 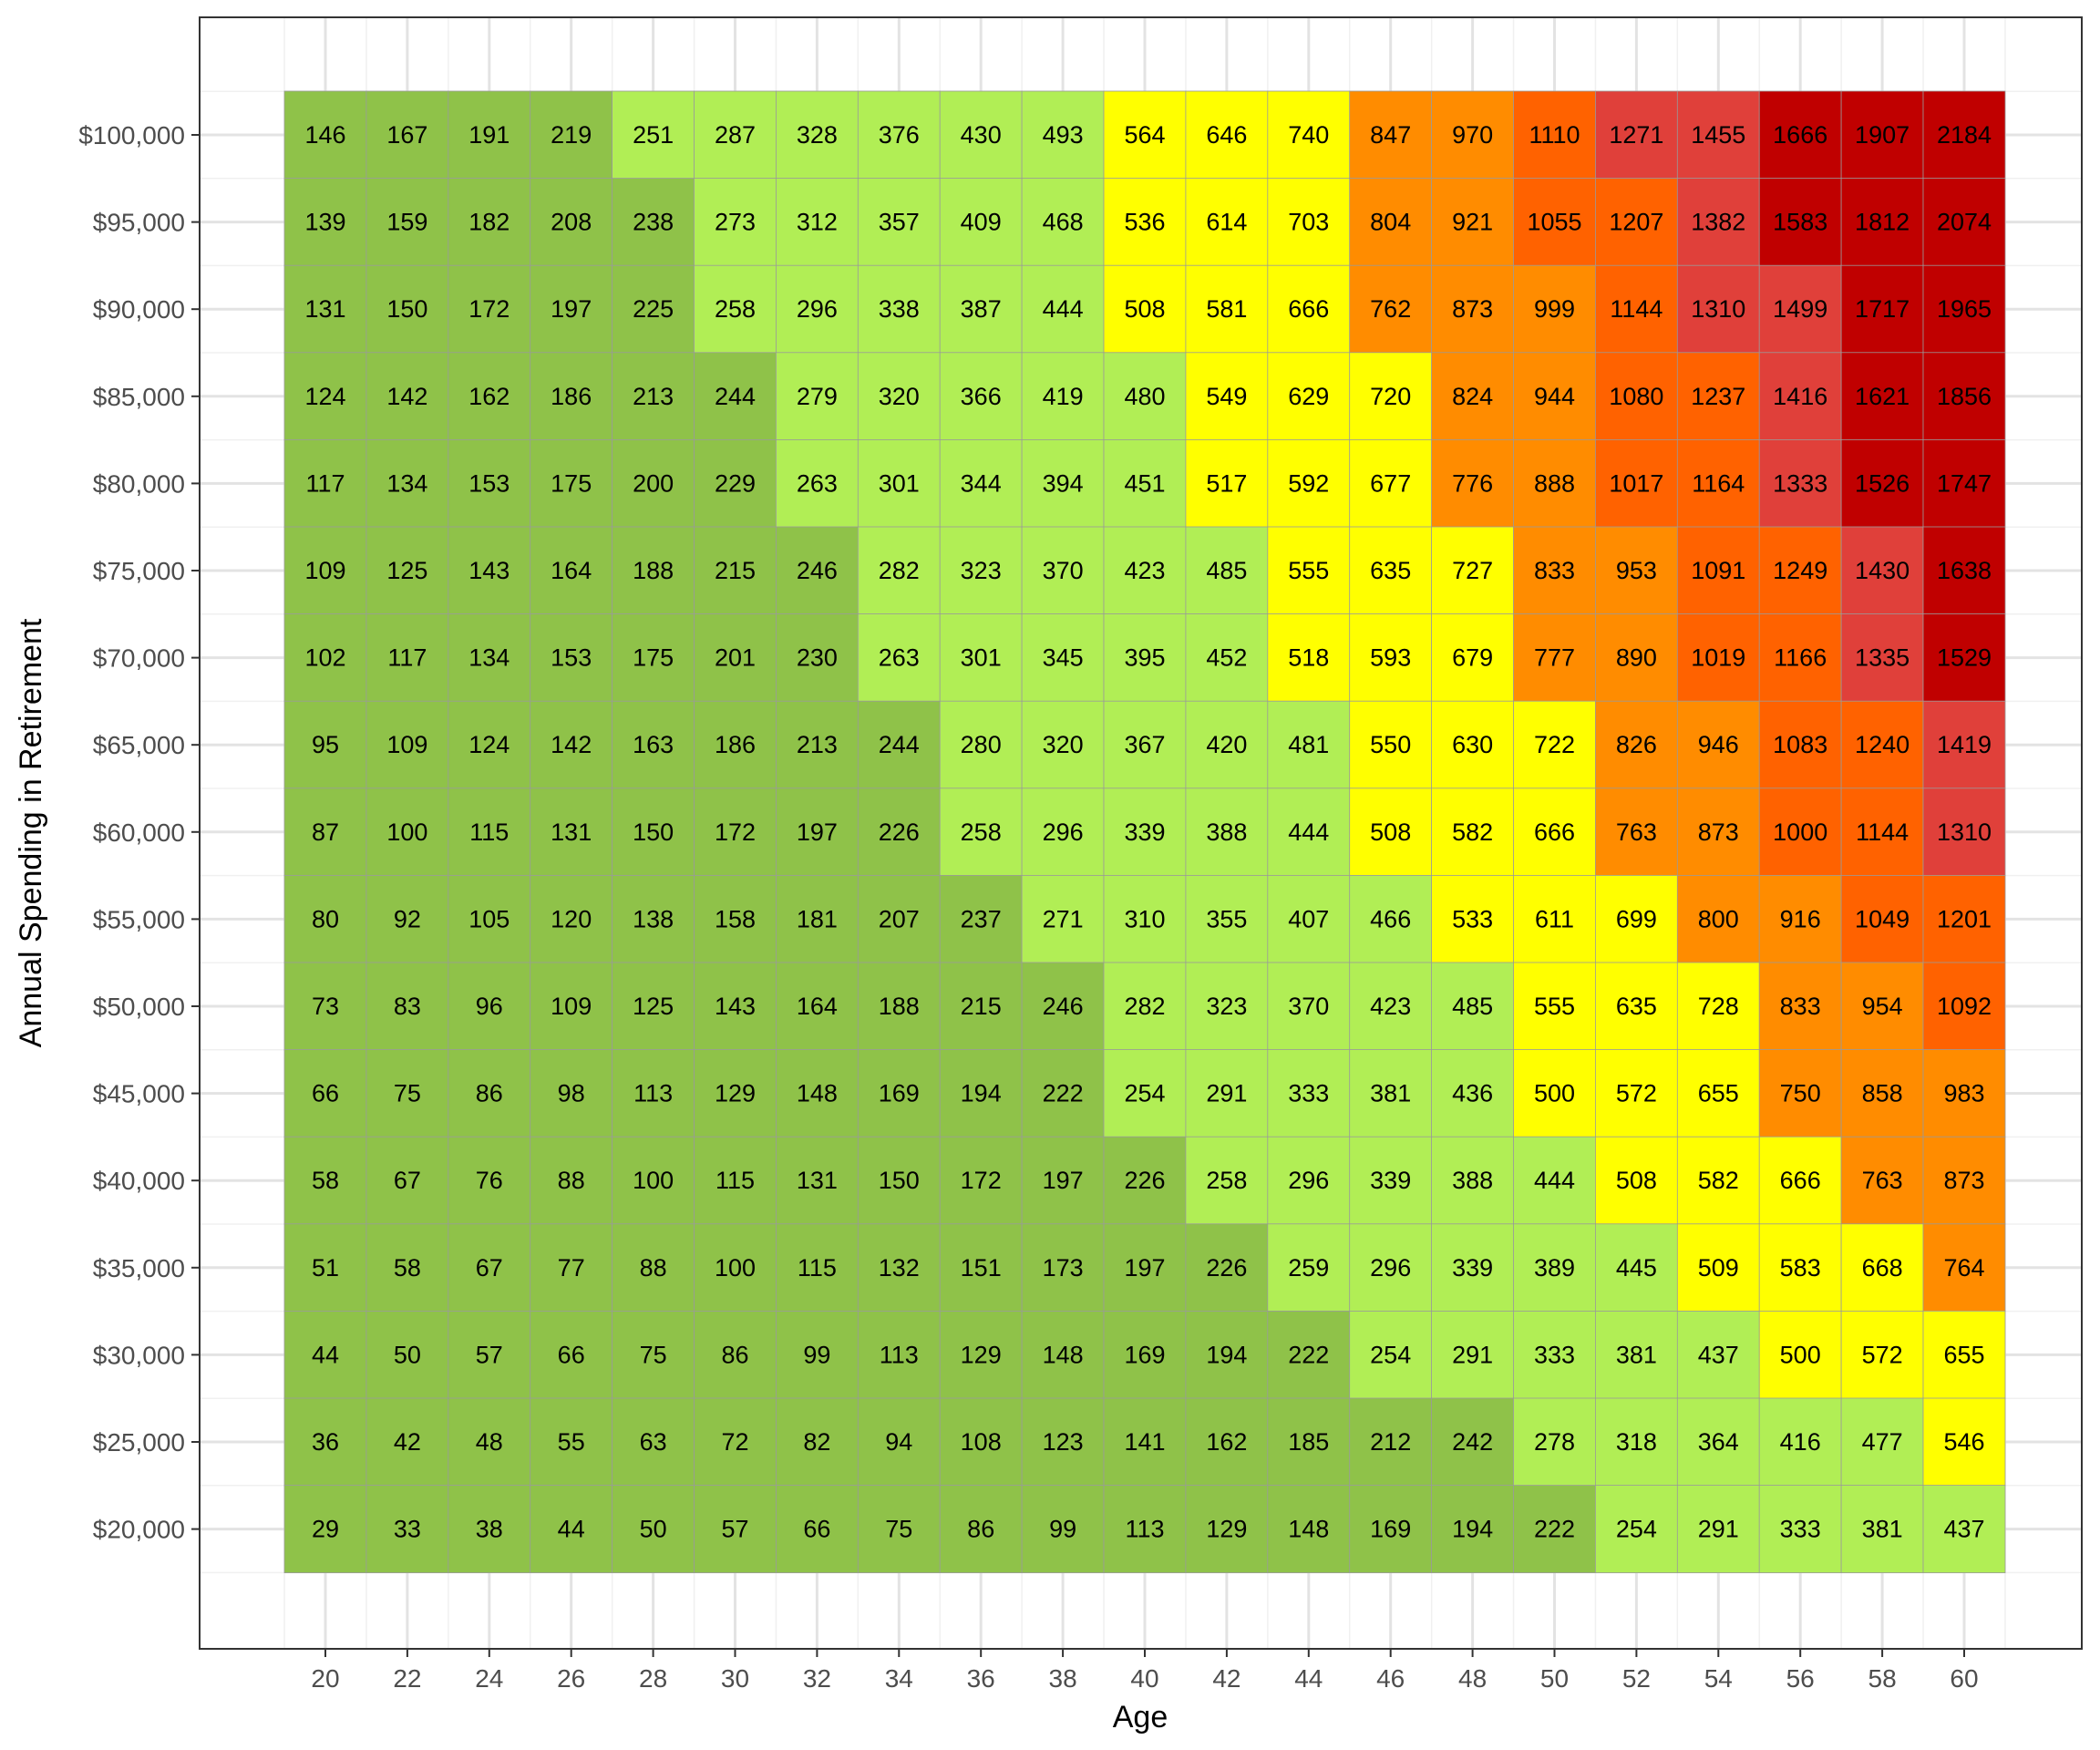 I want to click on cell-value-label: 105, so click(x=489, y=919).